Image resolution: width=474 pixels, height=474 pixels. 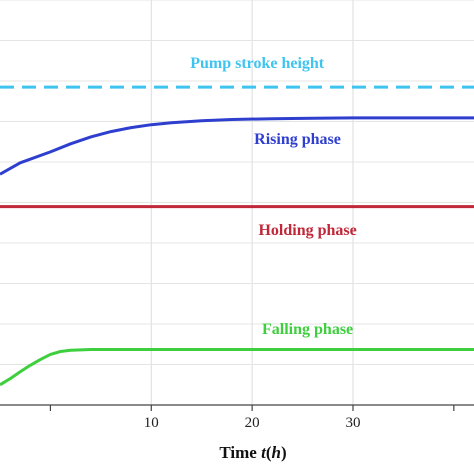 I want to click on x-tick-label-1: 20, so click(x=252, y=423).